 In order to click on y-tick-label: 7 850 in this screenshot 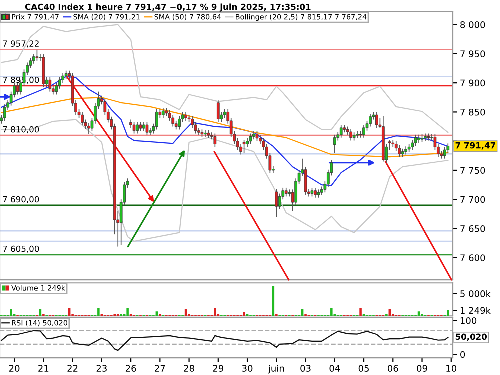, I will do `click(473, 112)`.